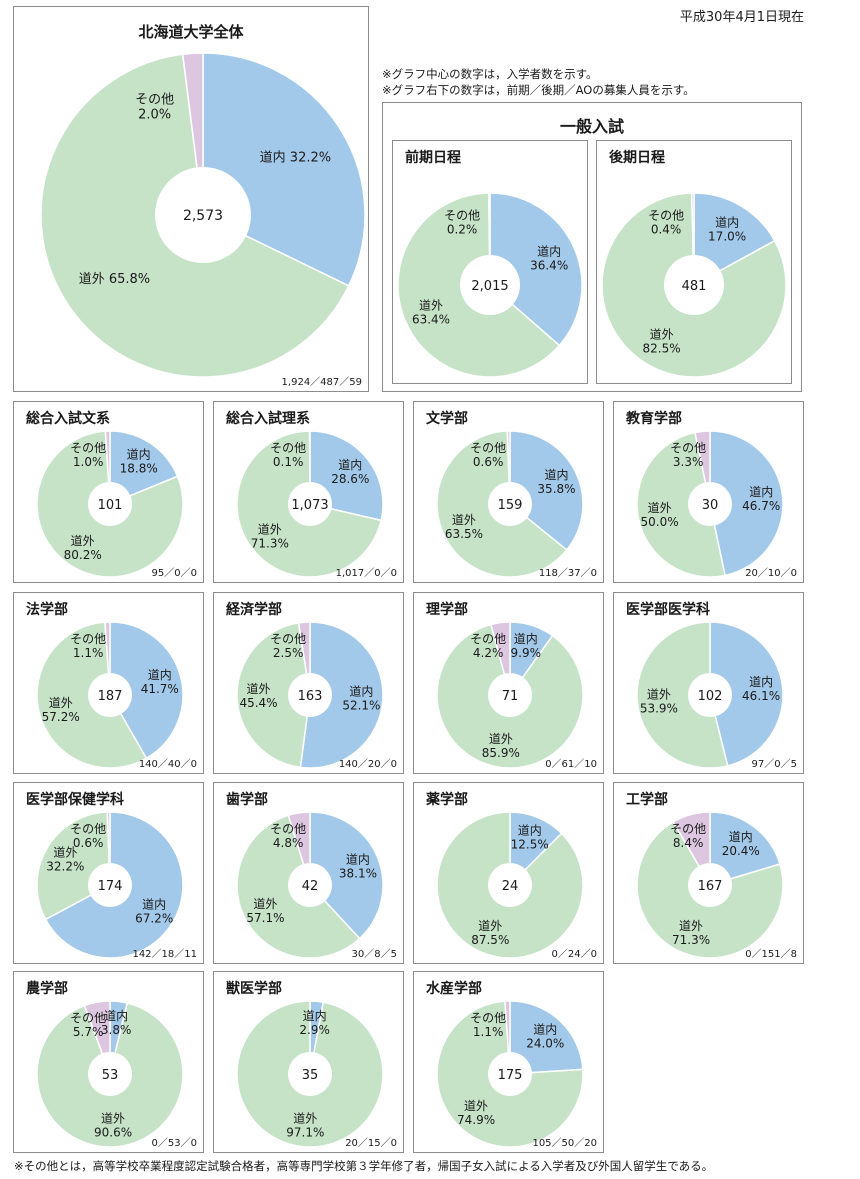 The image size is (860, 1179). What do you see at coordinates (476, 1113) in the screenshot?
I see `slice-label-outside: 道外 74.9%` at bounding box center [476, 1113].